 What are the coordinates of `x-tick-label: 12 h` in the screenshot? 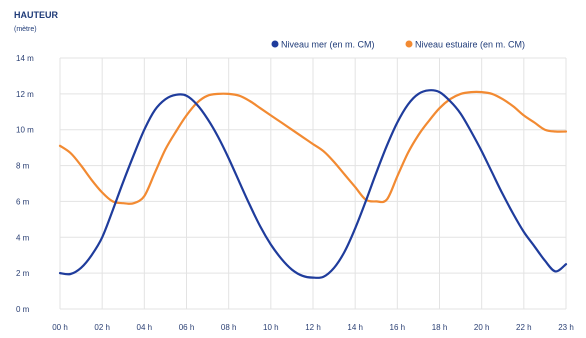 It's located at (313, 327).